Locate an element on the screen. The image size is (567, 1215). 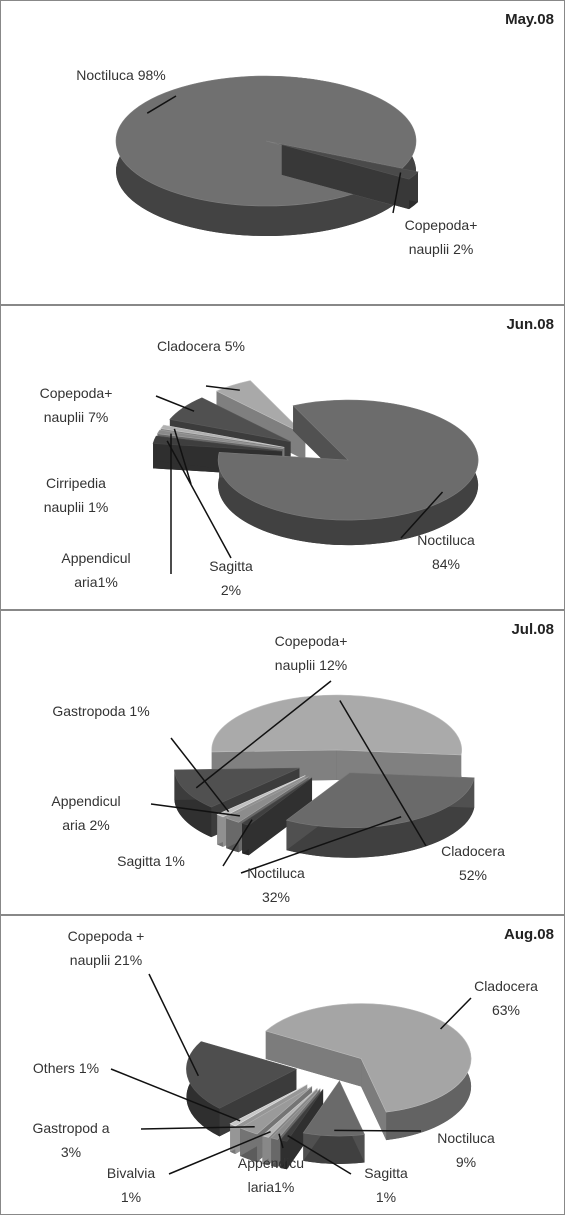
value-label: 98% is located at coordinates (151, 75).